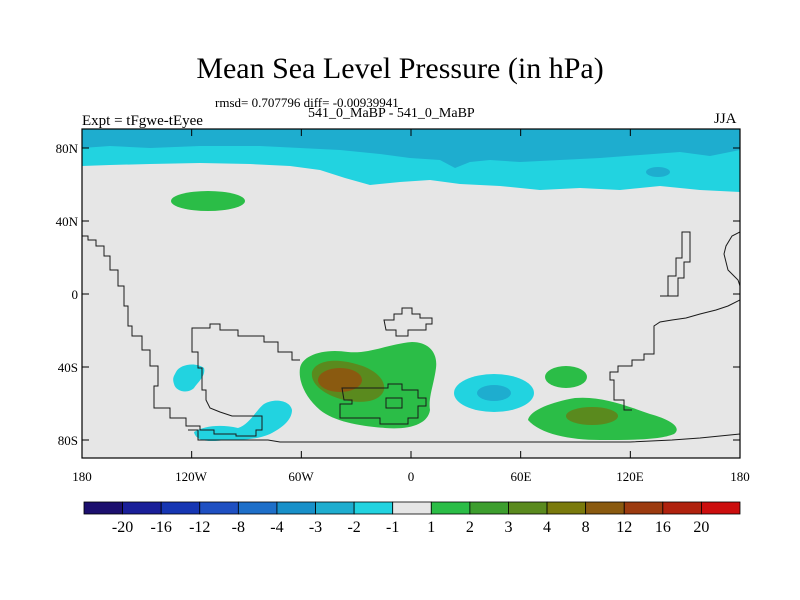 This screenshot has width=800, height=600. I want to click on colorbar-label: -20, so click(122, 527).